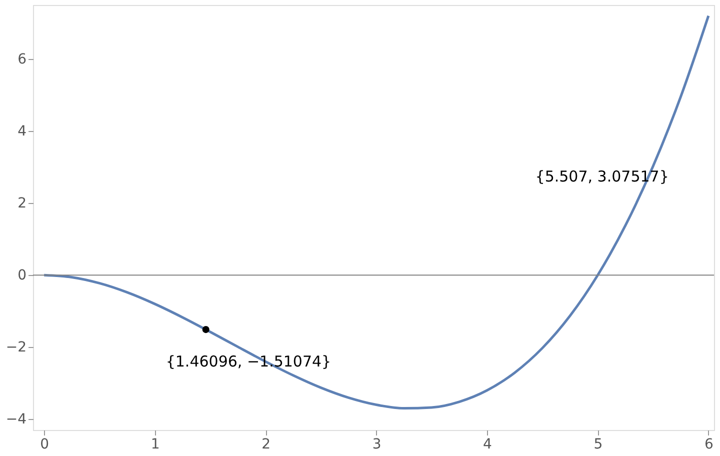 This screenshot has height=456, width=720. I want to click on y-tick-label: −4, so click(16, 420).